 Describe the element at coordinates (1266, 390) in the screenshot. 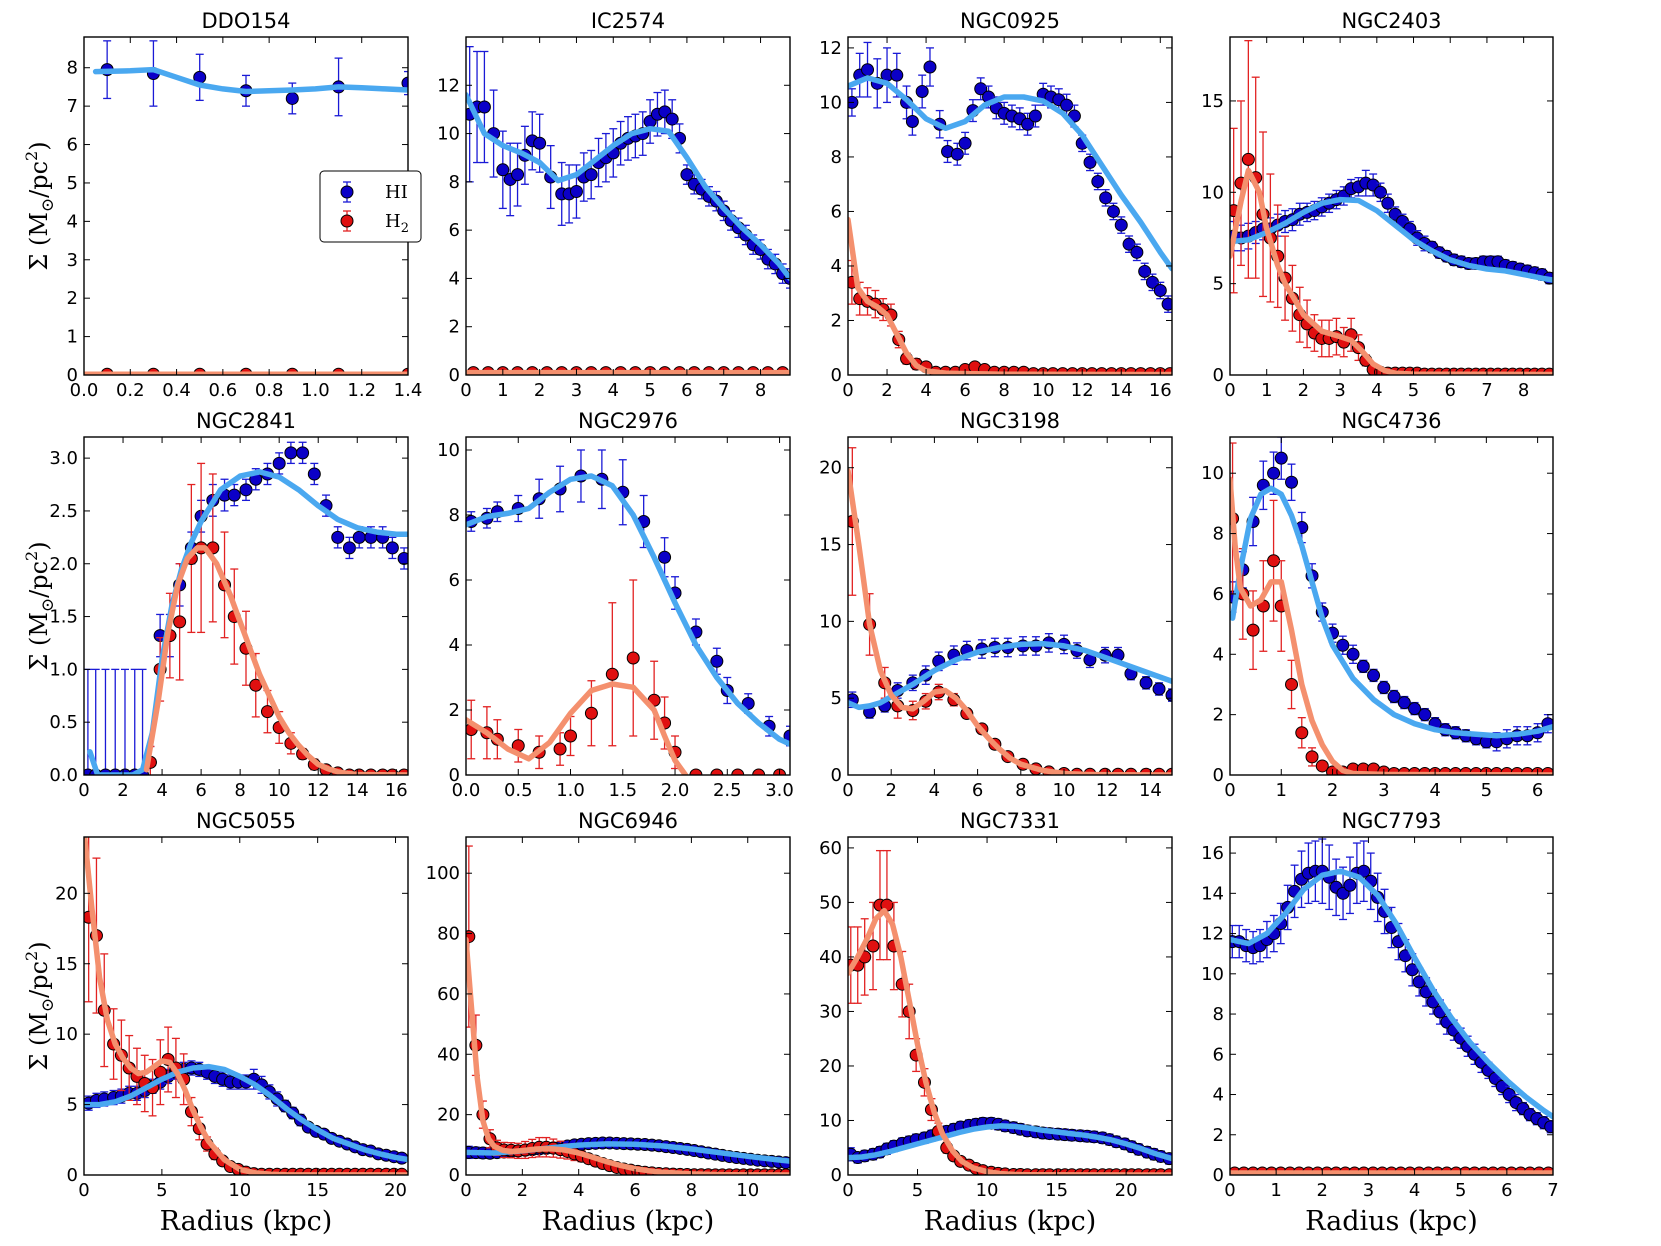

I see `x-tick-label: 1` at that location.